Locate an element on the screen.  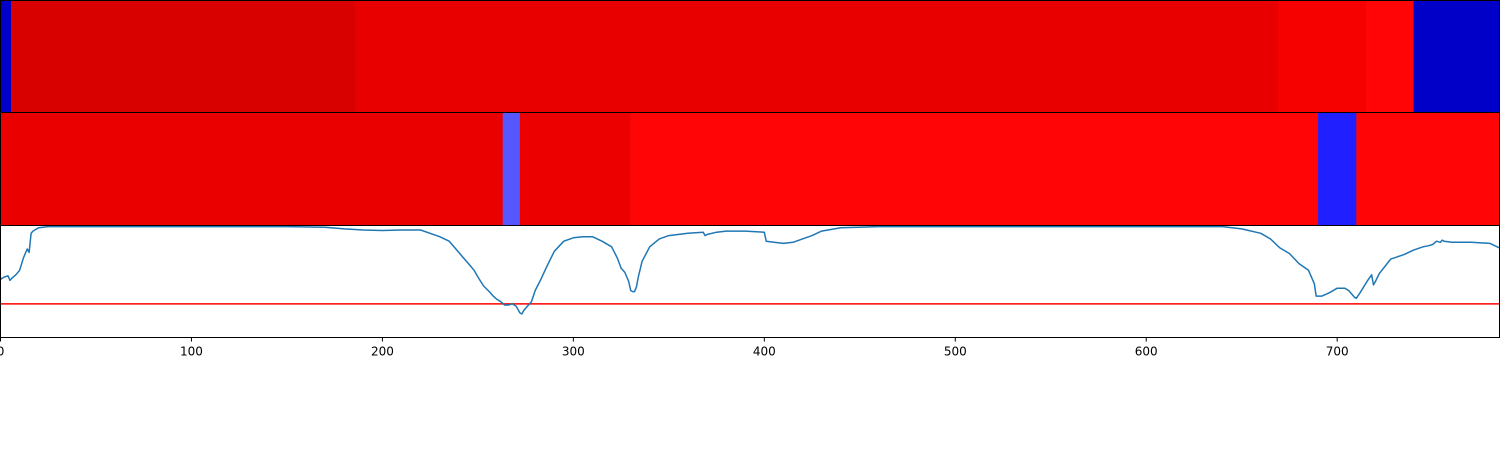
x-tick-label: 200 is located at coordinates (382, 352).